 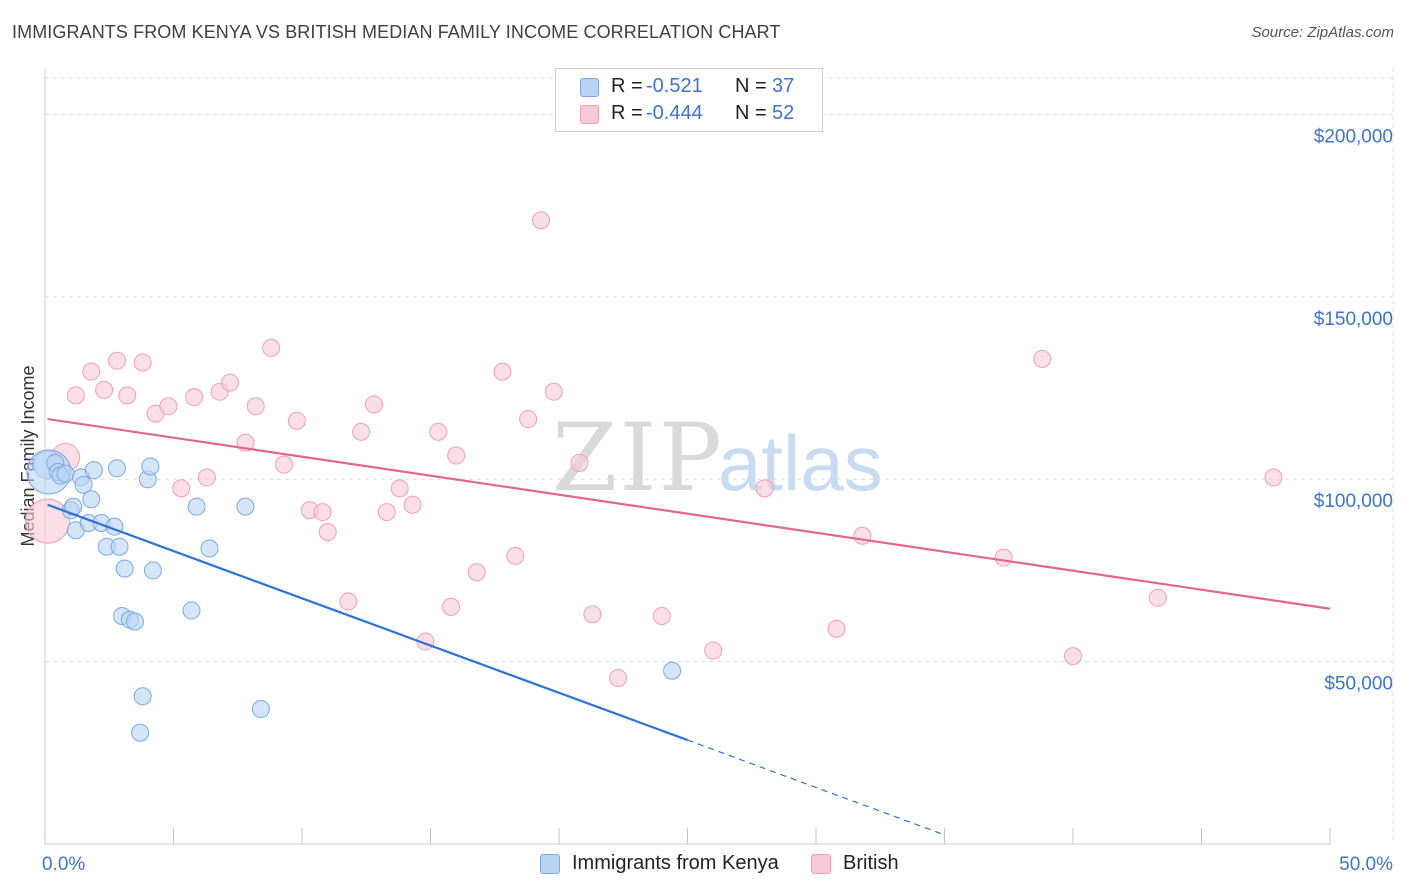 What do you see at coordinates (63, 864) in the screenshot?
I see `x-tick-label: 0.0%` at bounding box center [63, 864].